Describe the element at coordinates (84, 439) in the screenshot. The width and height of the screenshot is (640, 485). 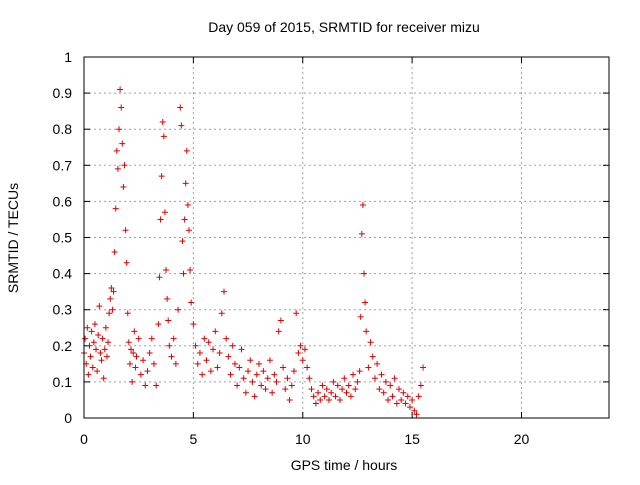
I see `x-tick-label: 0` at that location.